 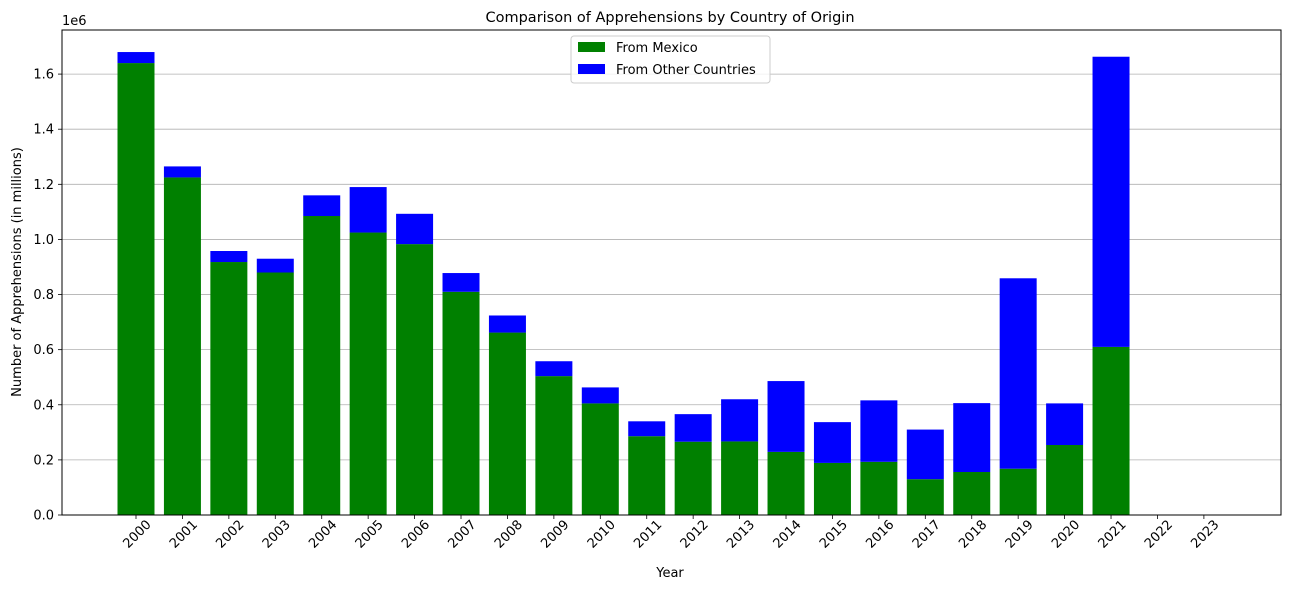 I want to click on x-axis-title: Year, so click(x=669, y=573).